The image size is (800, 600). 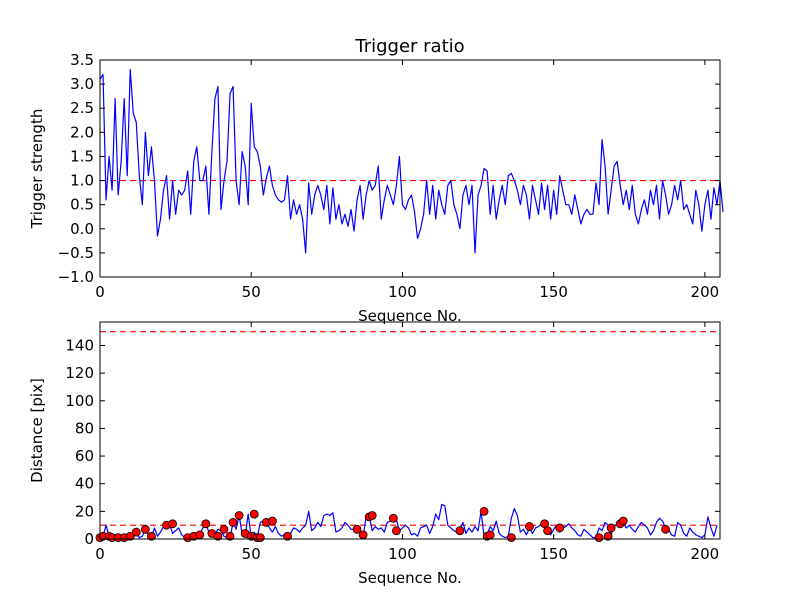 What do you see at coordinates (37, 430) in the screenshot?
I see `y-axis-label: Distance [pix]` at bounding box center [37, 430].